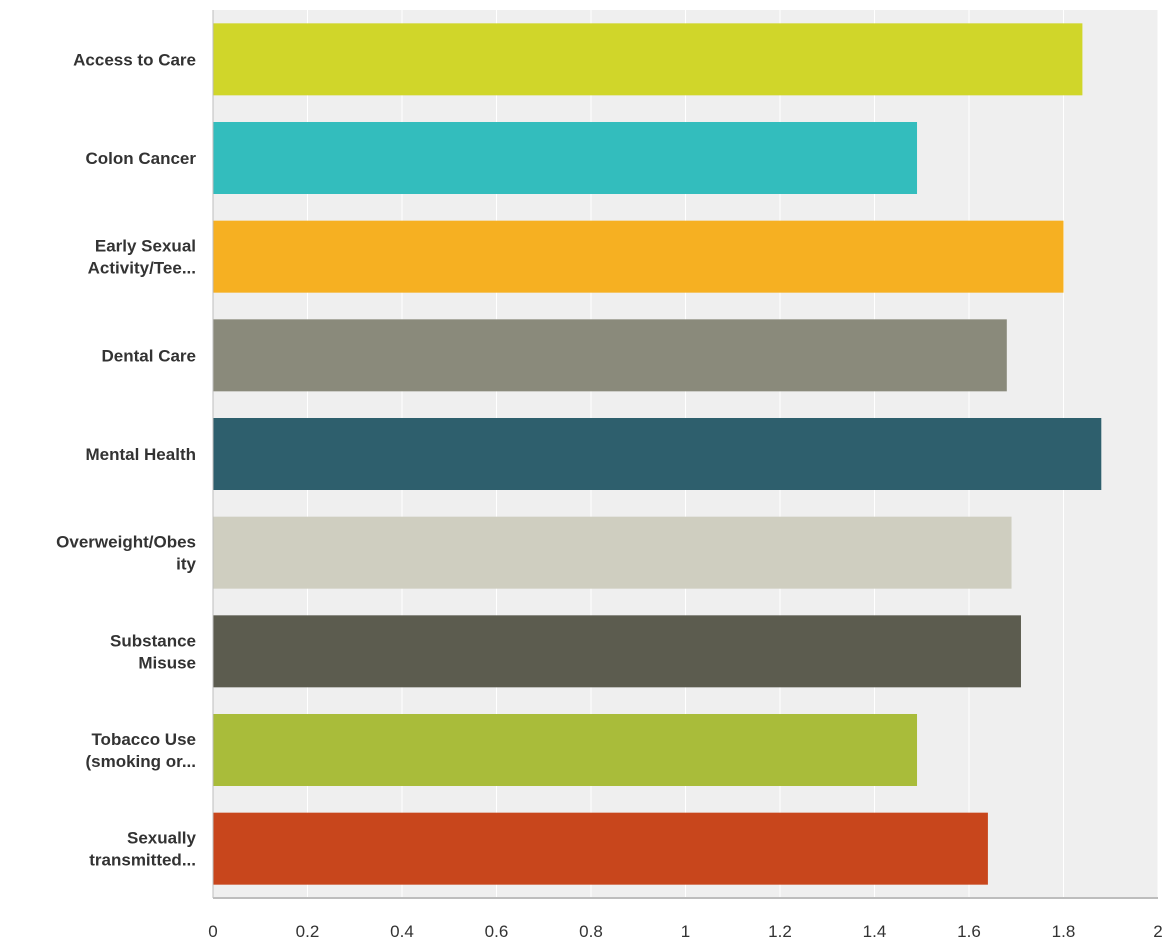 The image size is (1163, 948). What do you see at coordinates (140, 158) in the screenshot?
I see `category-label: Colon Cancer` at bounding box center [140, 158].